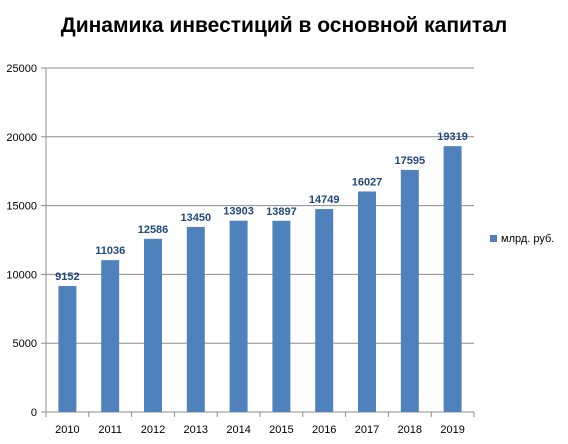 The height and width of the screenshot is (444, 568). What do you see at coordinates (67, 277) in the screenshot?
I see `data-label: 9152` at bounding box center [67, 277].